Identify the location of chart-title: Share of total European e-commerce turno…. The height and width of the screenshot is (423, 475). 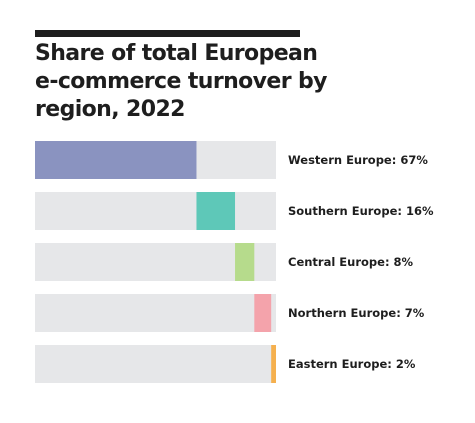
(181, 81).